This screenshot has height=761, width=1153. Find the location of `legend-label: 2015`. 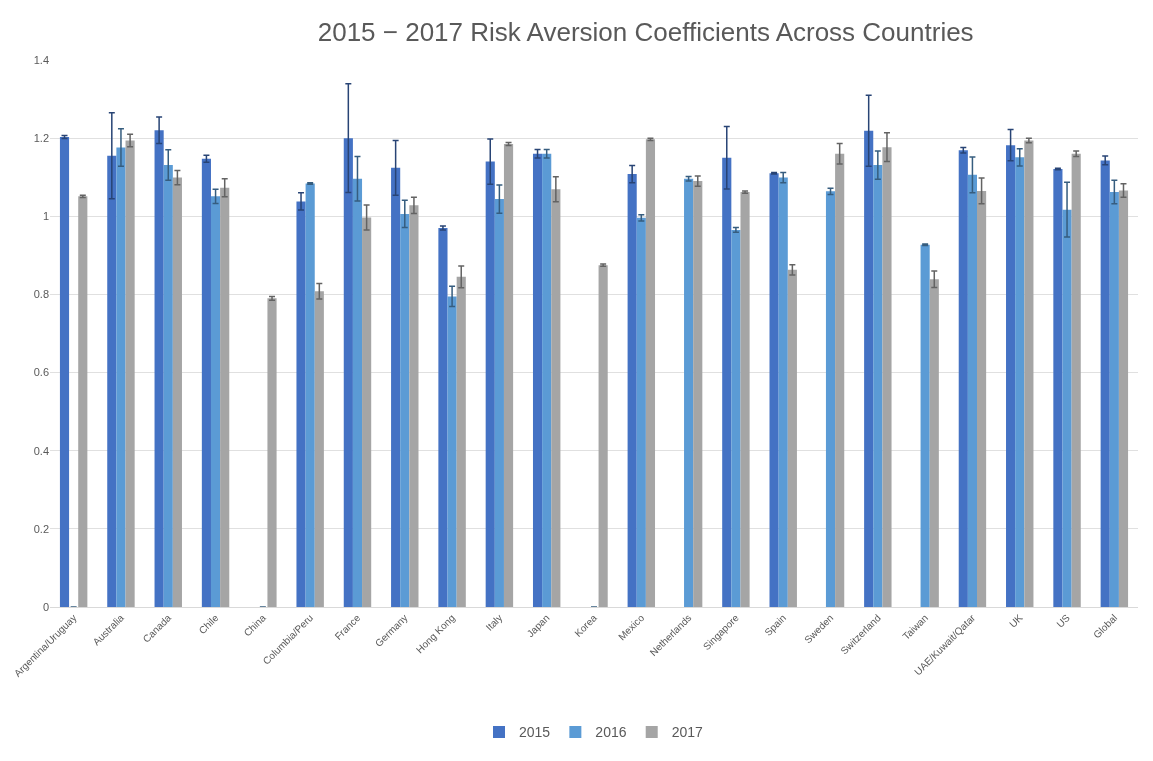

legend-label: 2015 is located at coordinates (535, 732).